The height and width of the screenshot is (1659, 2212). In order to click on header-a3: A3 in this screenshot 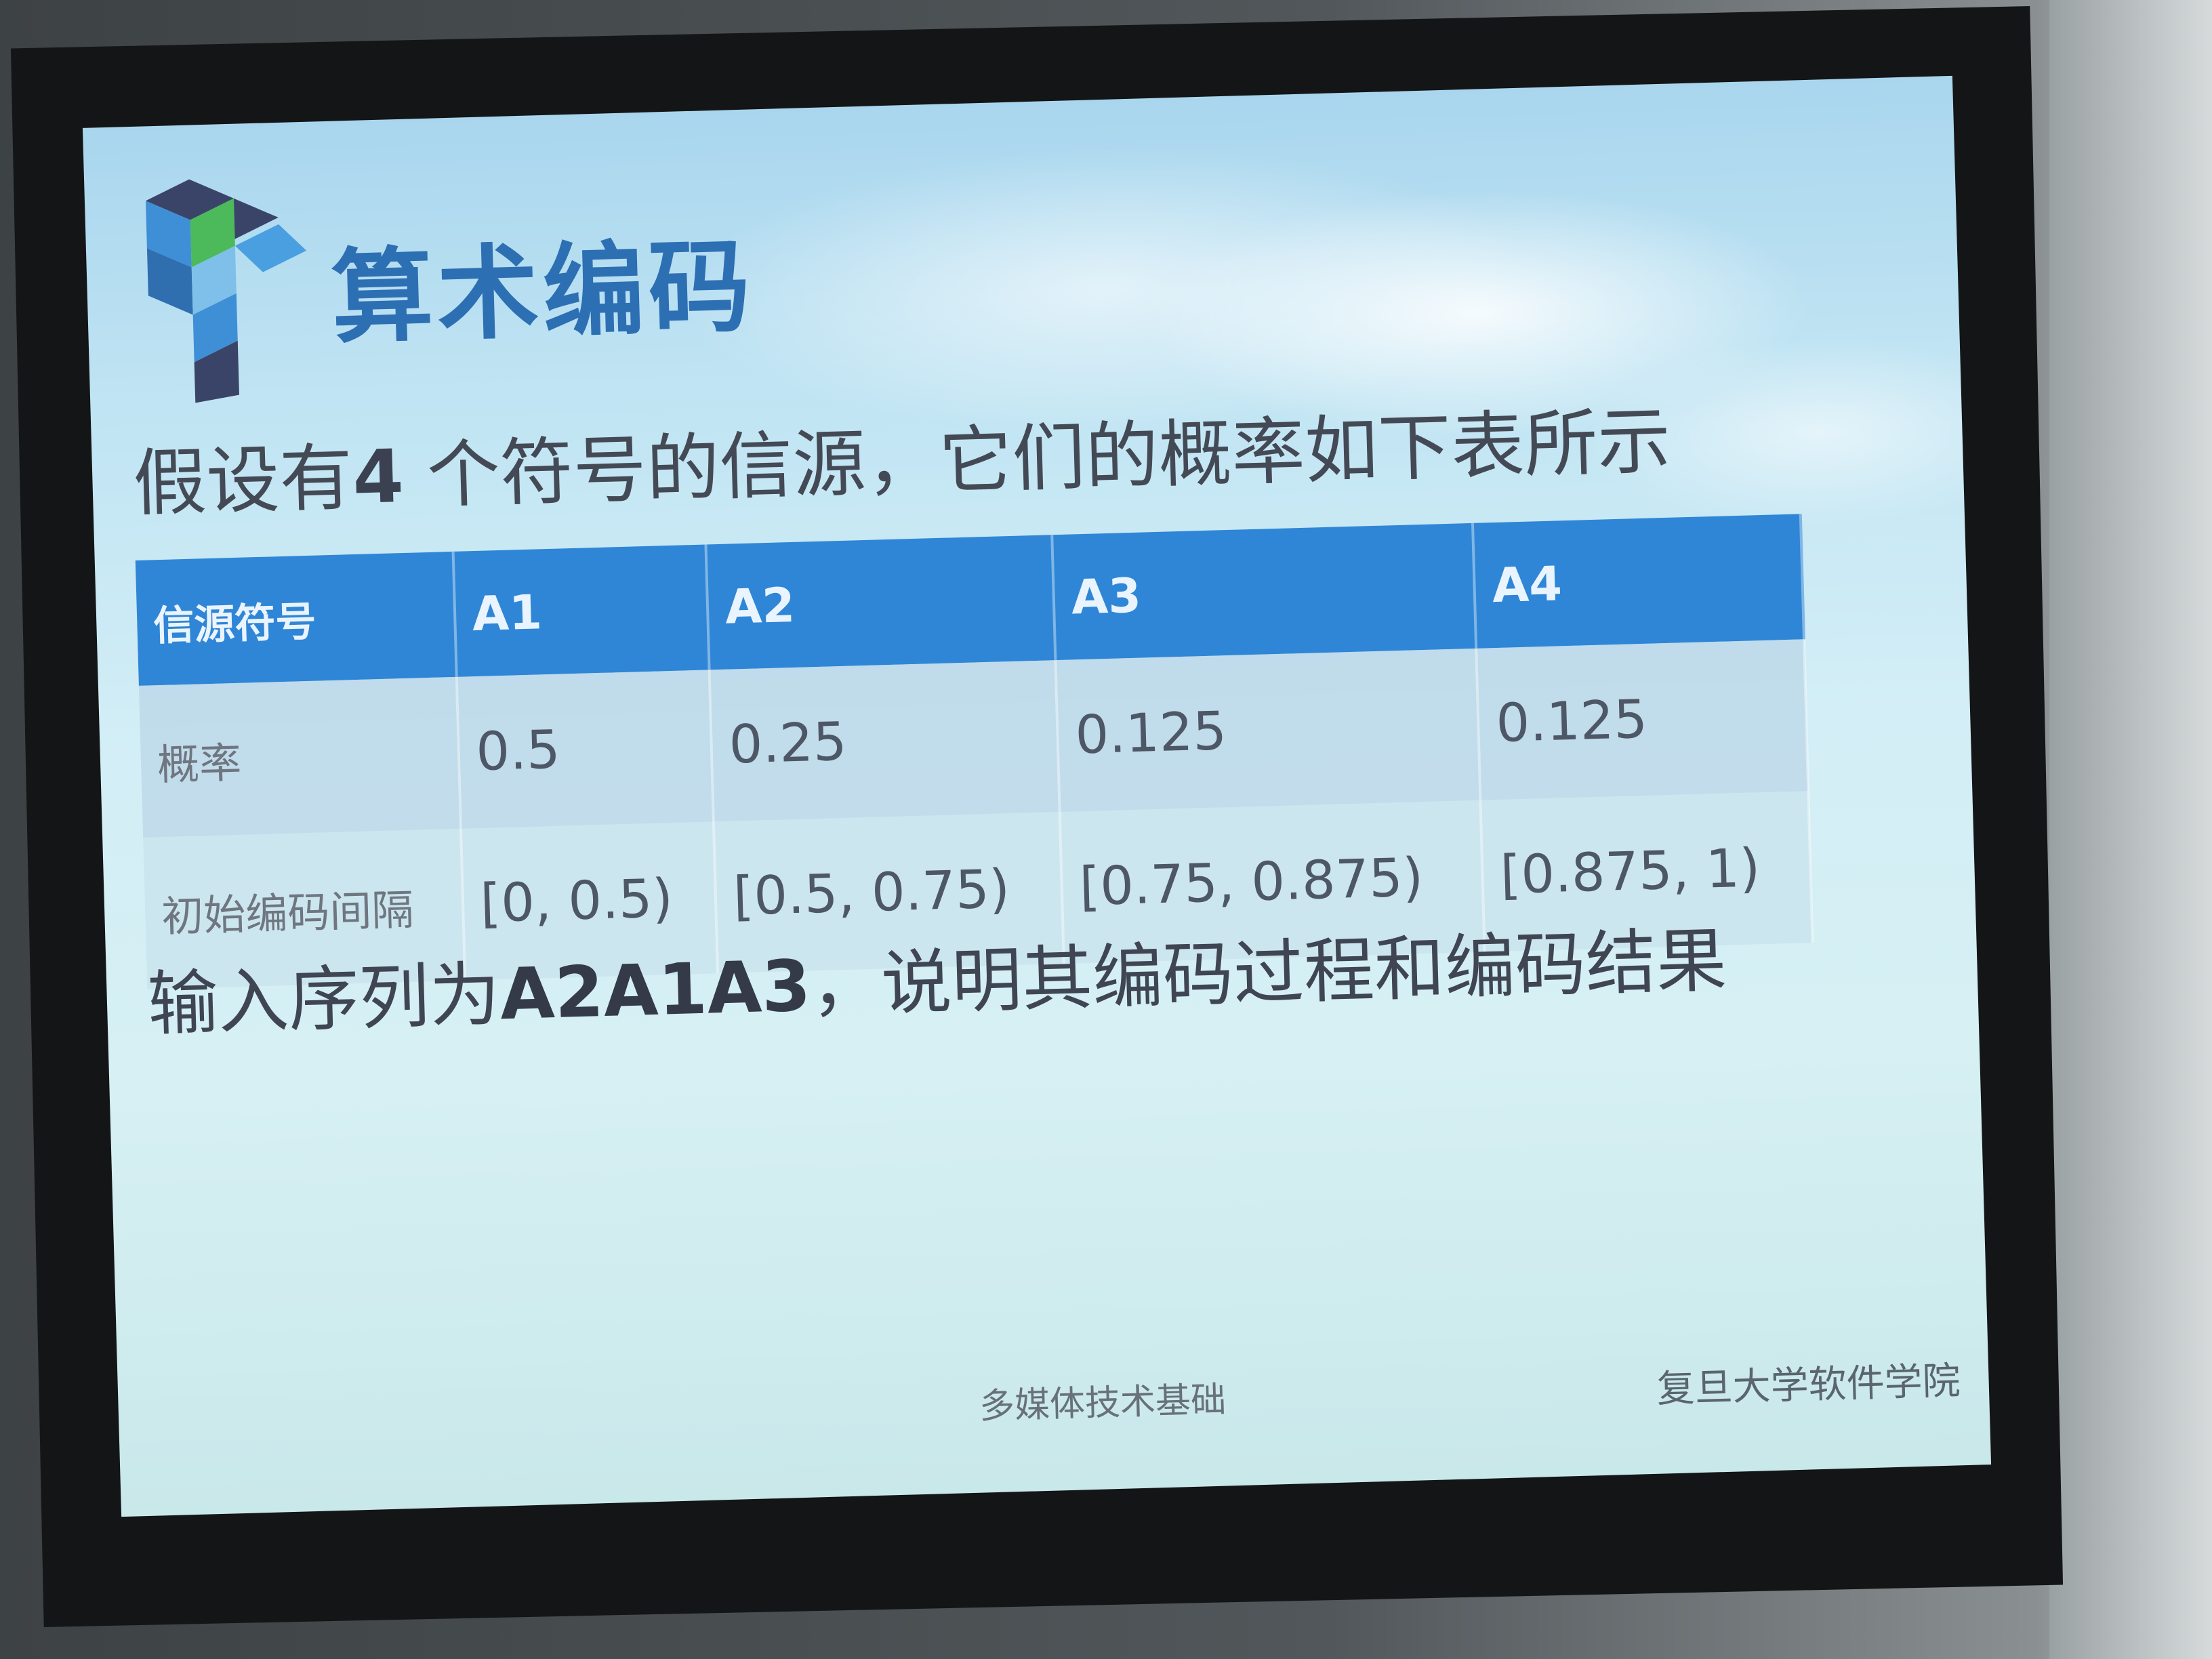, I will do `click(1264, 592)`.